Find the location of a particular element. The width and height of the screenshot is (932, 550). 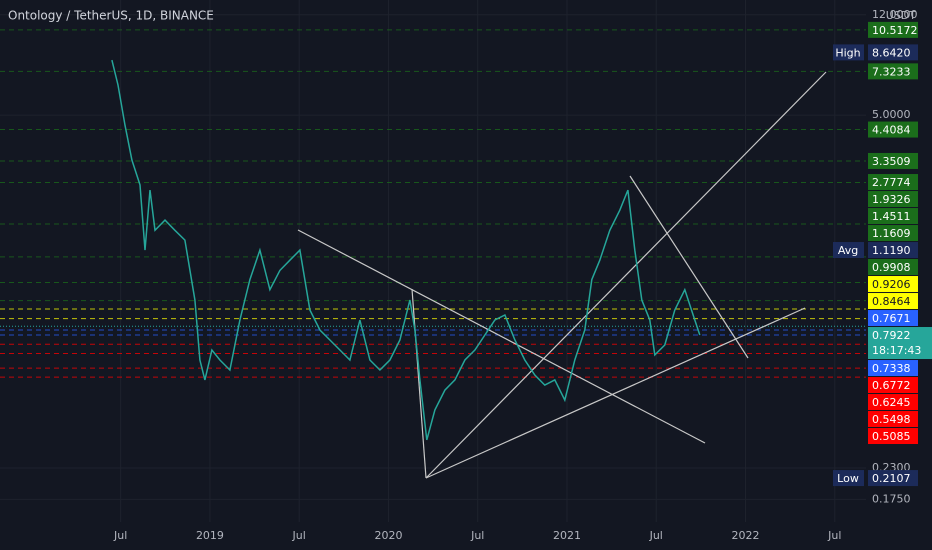

level-label: 0.6245 is located at coordinates (891, 402).